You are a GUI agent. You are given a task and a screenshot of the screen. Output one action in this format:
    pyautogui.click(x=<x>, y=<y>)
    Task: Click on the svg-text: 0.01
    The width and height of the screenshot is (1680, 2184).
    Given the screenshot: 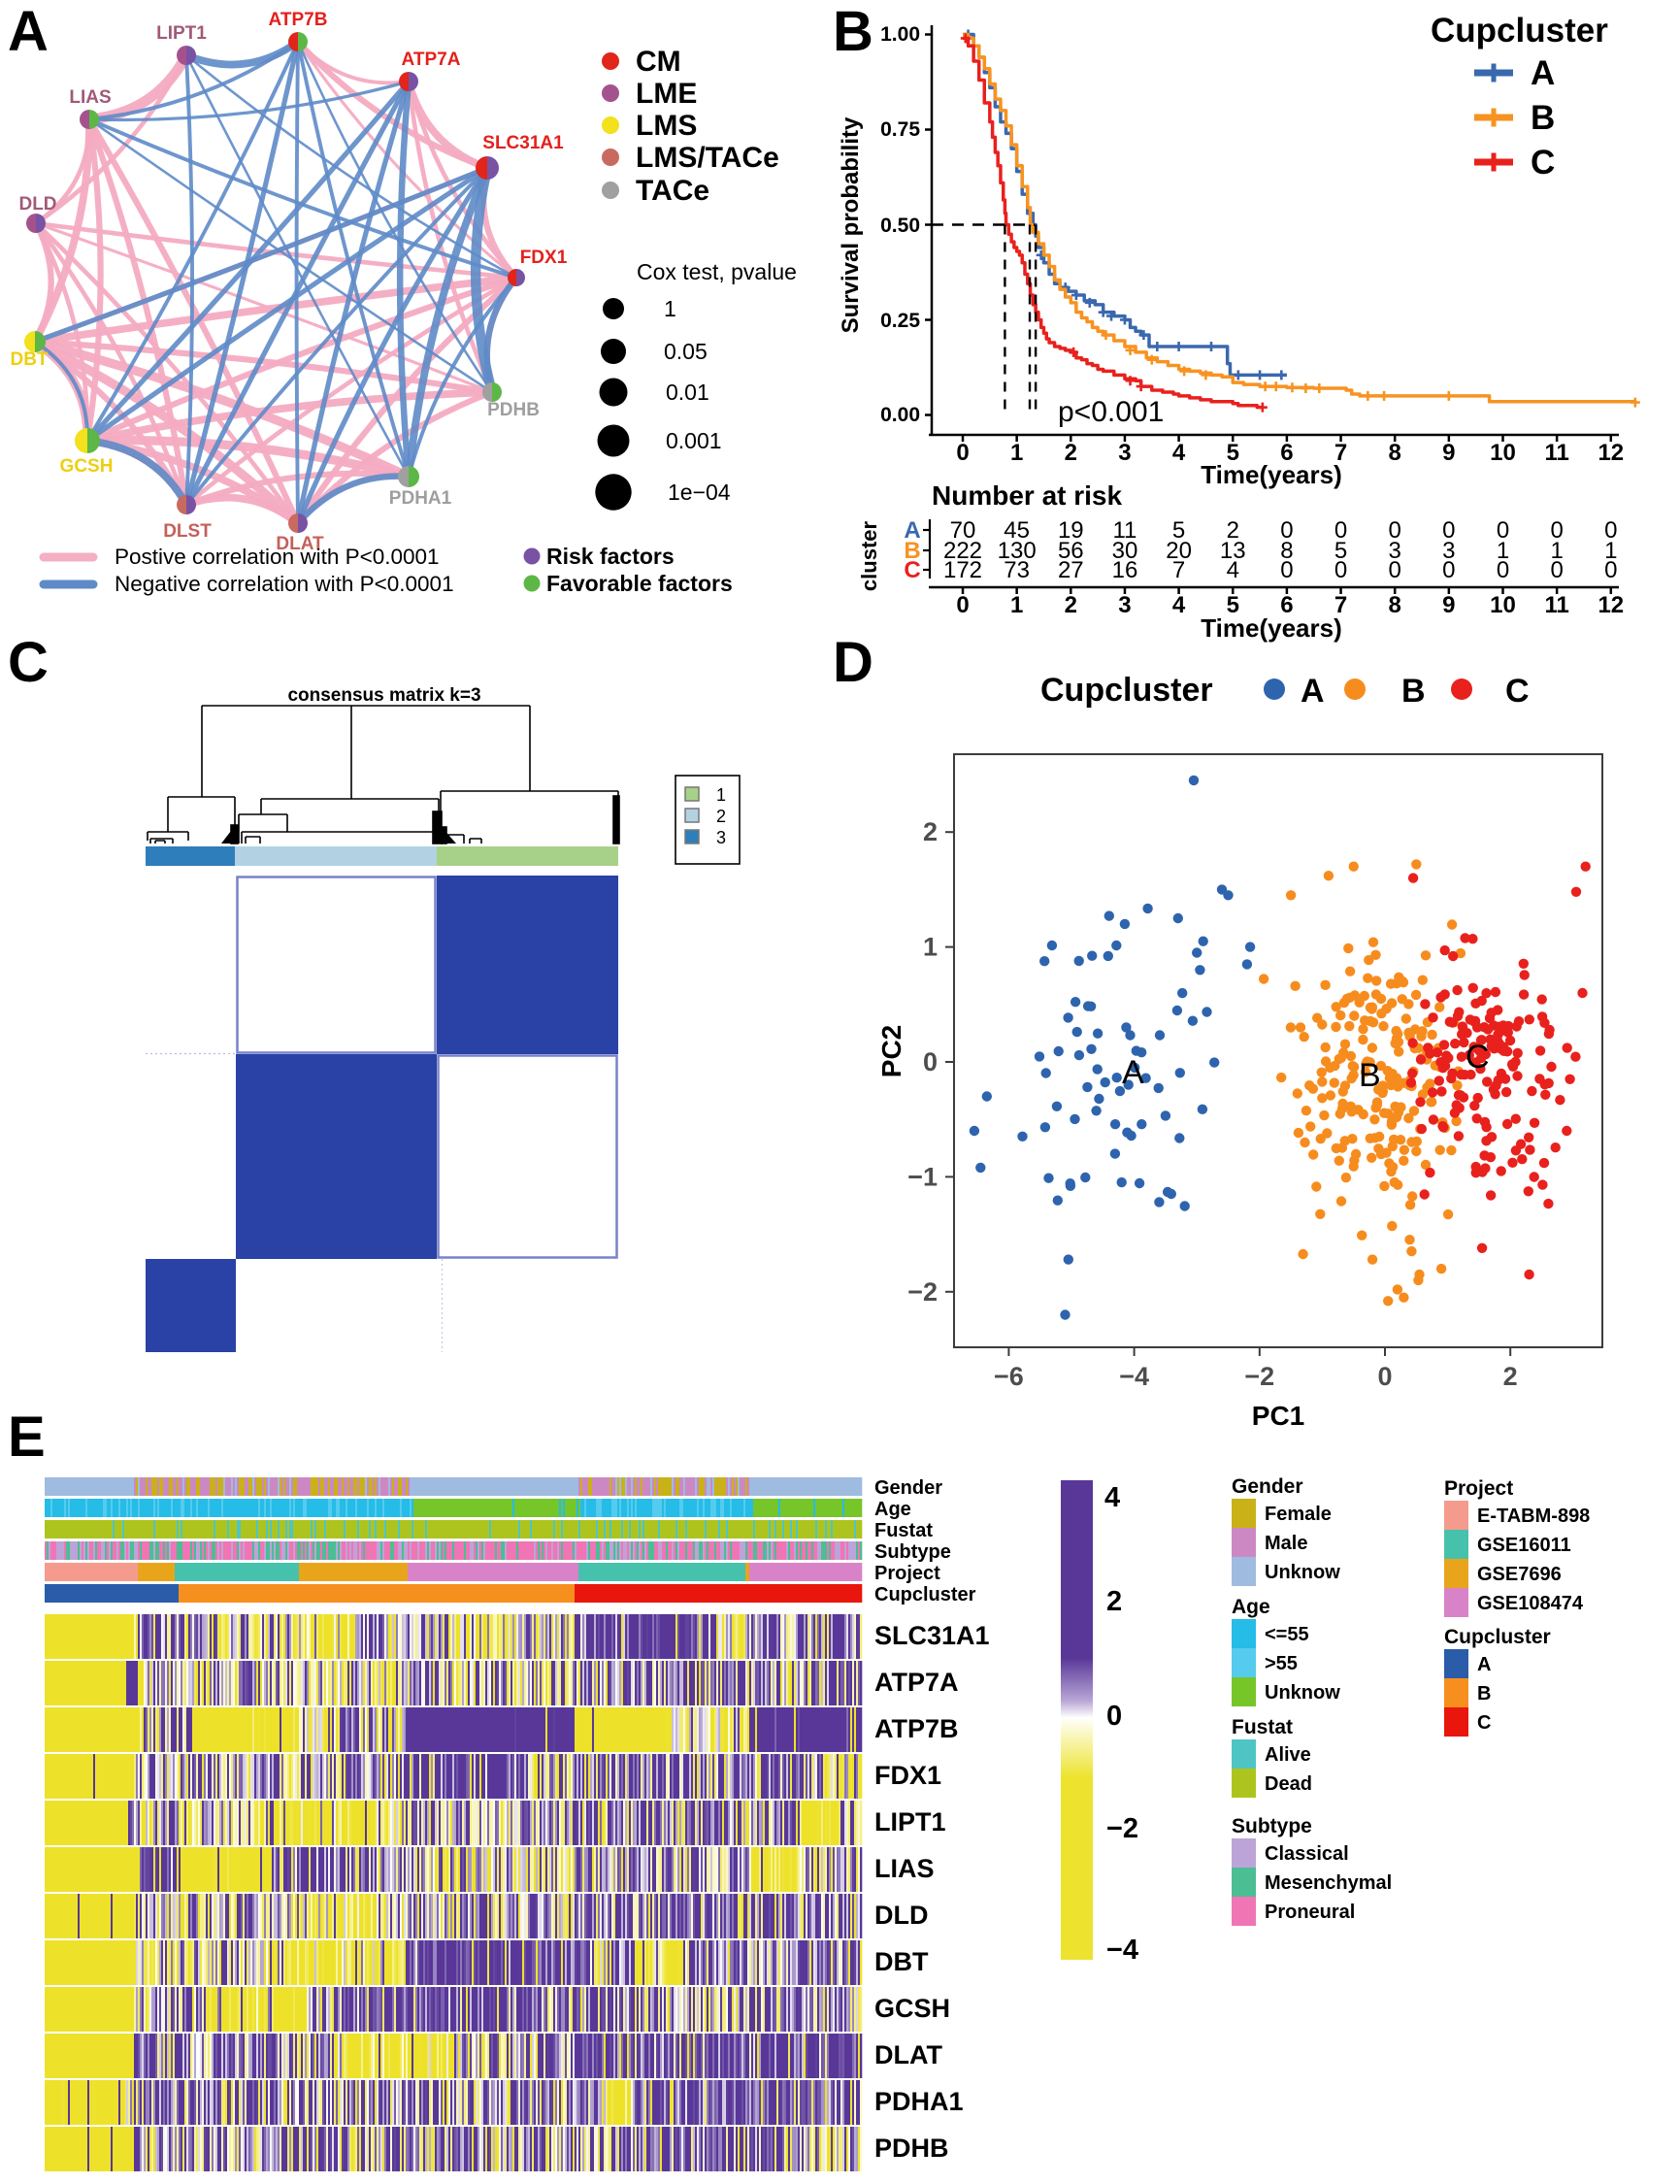 What is the action you would take?
    pyautogui.click(x=687, y=392)
    